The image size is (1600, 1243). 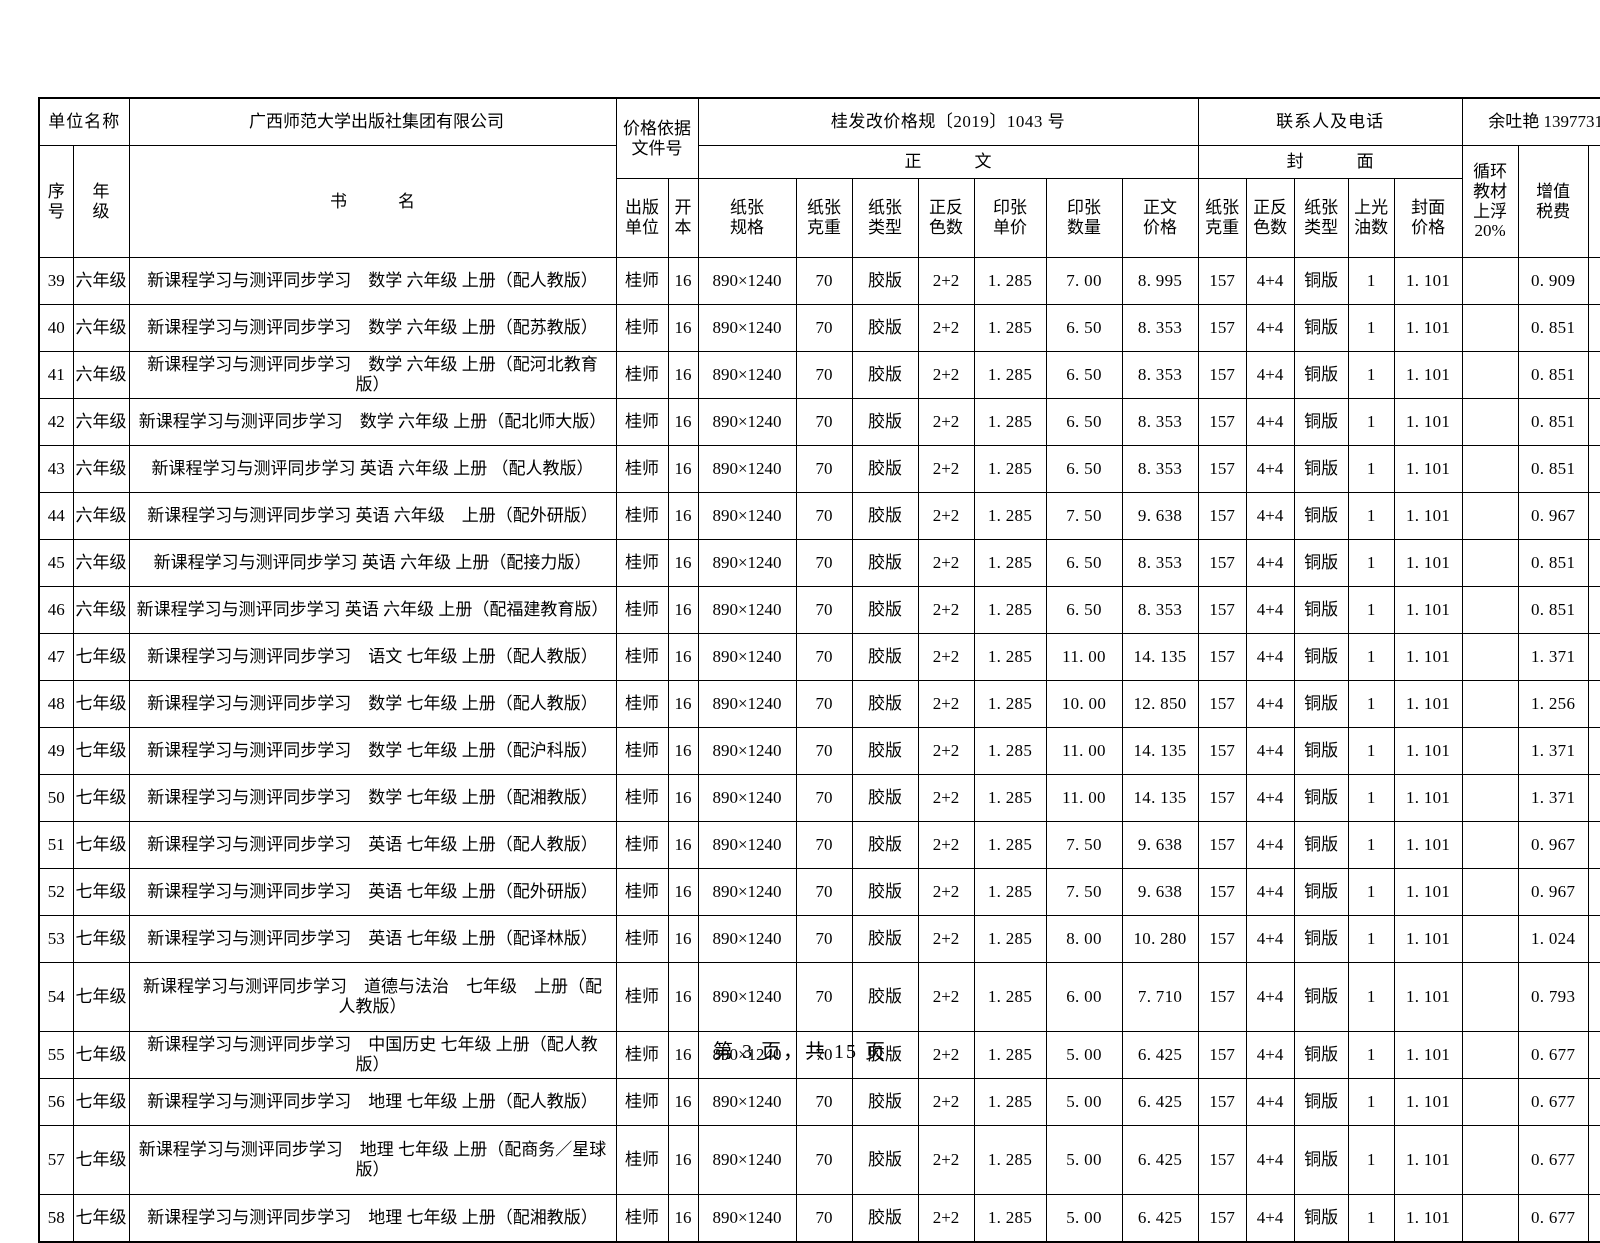 What do you see at coordinates (1160, 1055) in the screenshot?
I see `cell-text-price: 6. 425` at bounding box center [1160, 1055].